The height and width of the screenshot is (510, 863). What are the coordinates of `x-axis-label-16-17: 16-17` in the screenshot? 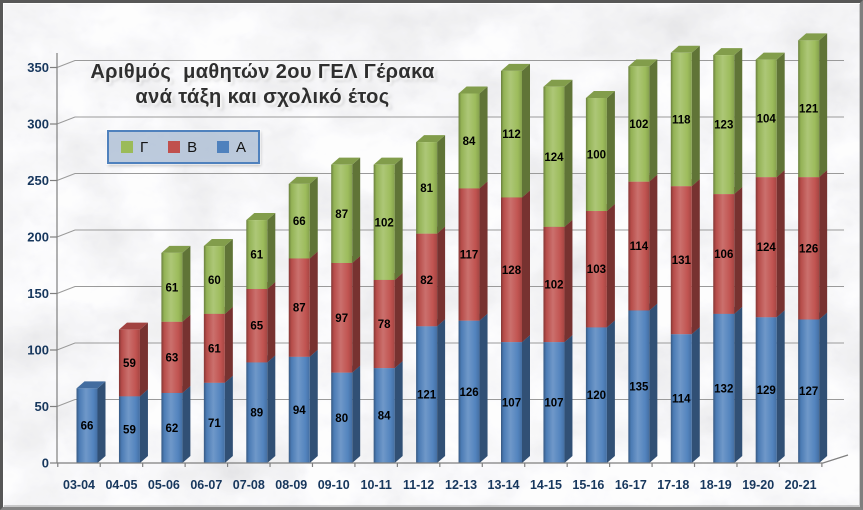 It's located at (631, 485).